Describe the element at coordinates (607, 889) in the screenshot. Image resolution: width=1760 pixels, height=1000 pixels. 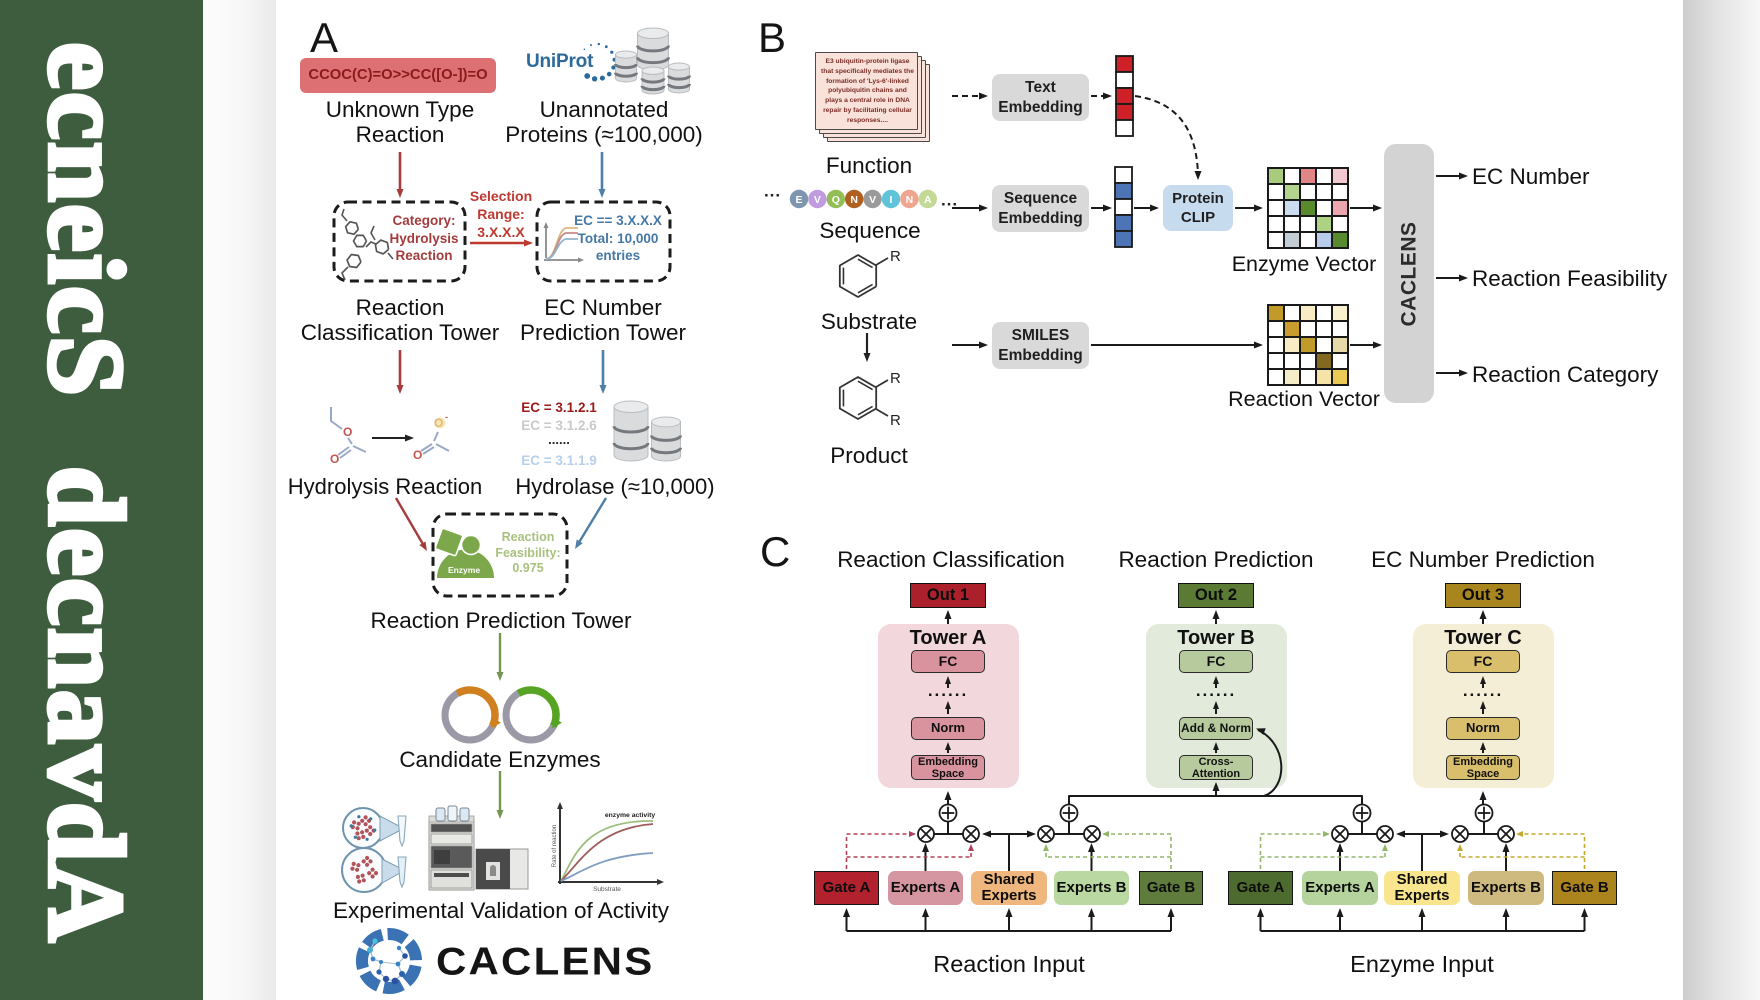
I see `svg-text: Substrate` at that location.